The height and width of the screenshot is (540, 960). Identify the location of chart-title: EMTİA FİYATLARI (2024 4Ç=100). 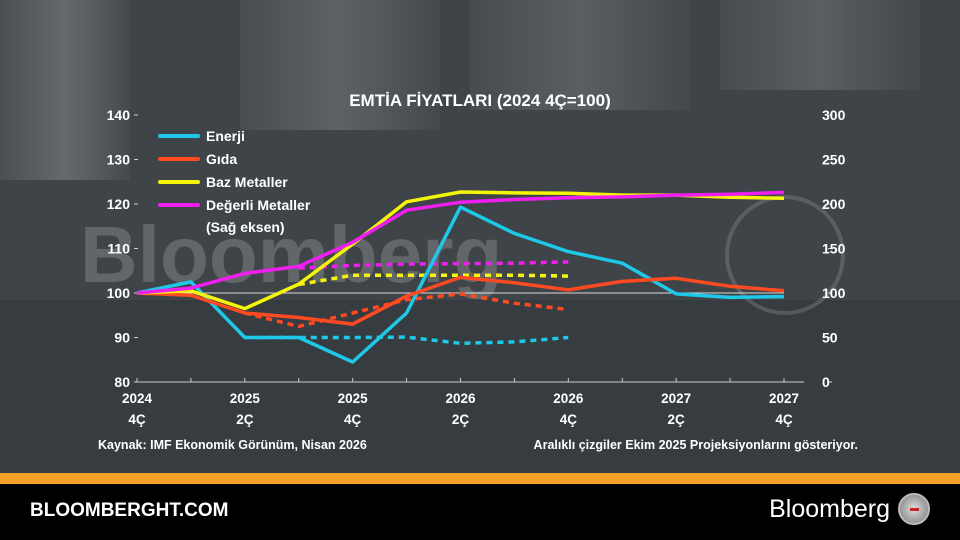
(480, 100).